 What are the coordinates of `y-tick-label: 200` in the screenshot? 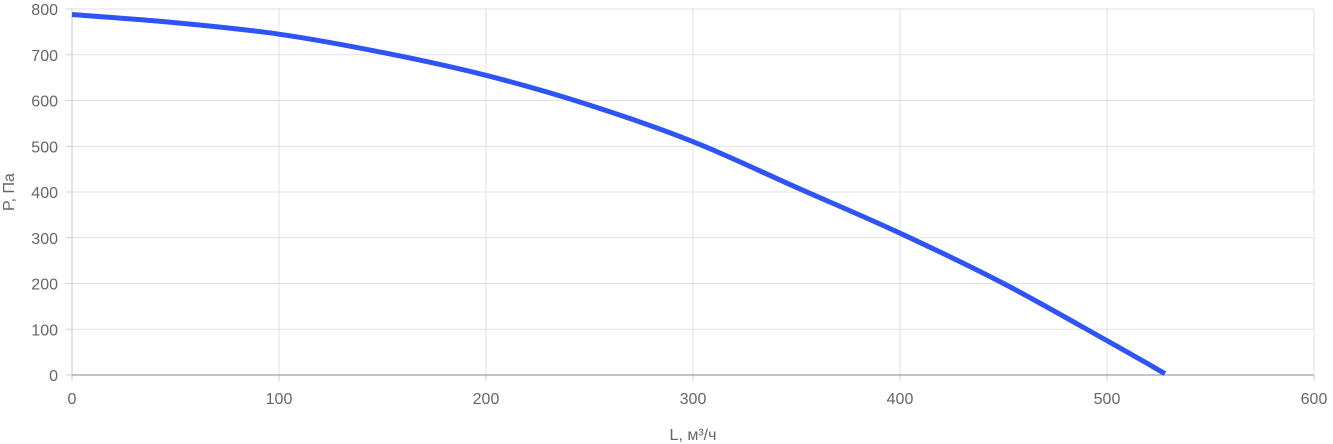 It's located at (44, 285).